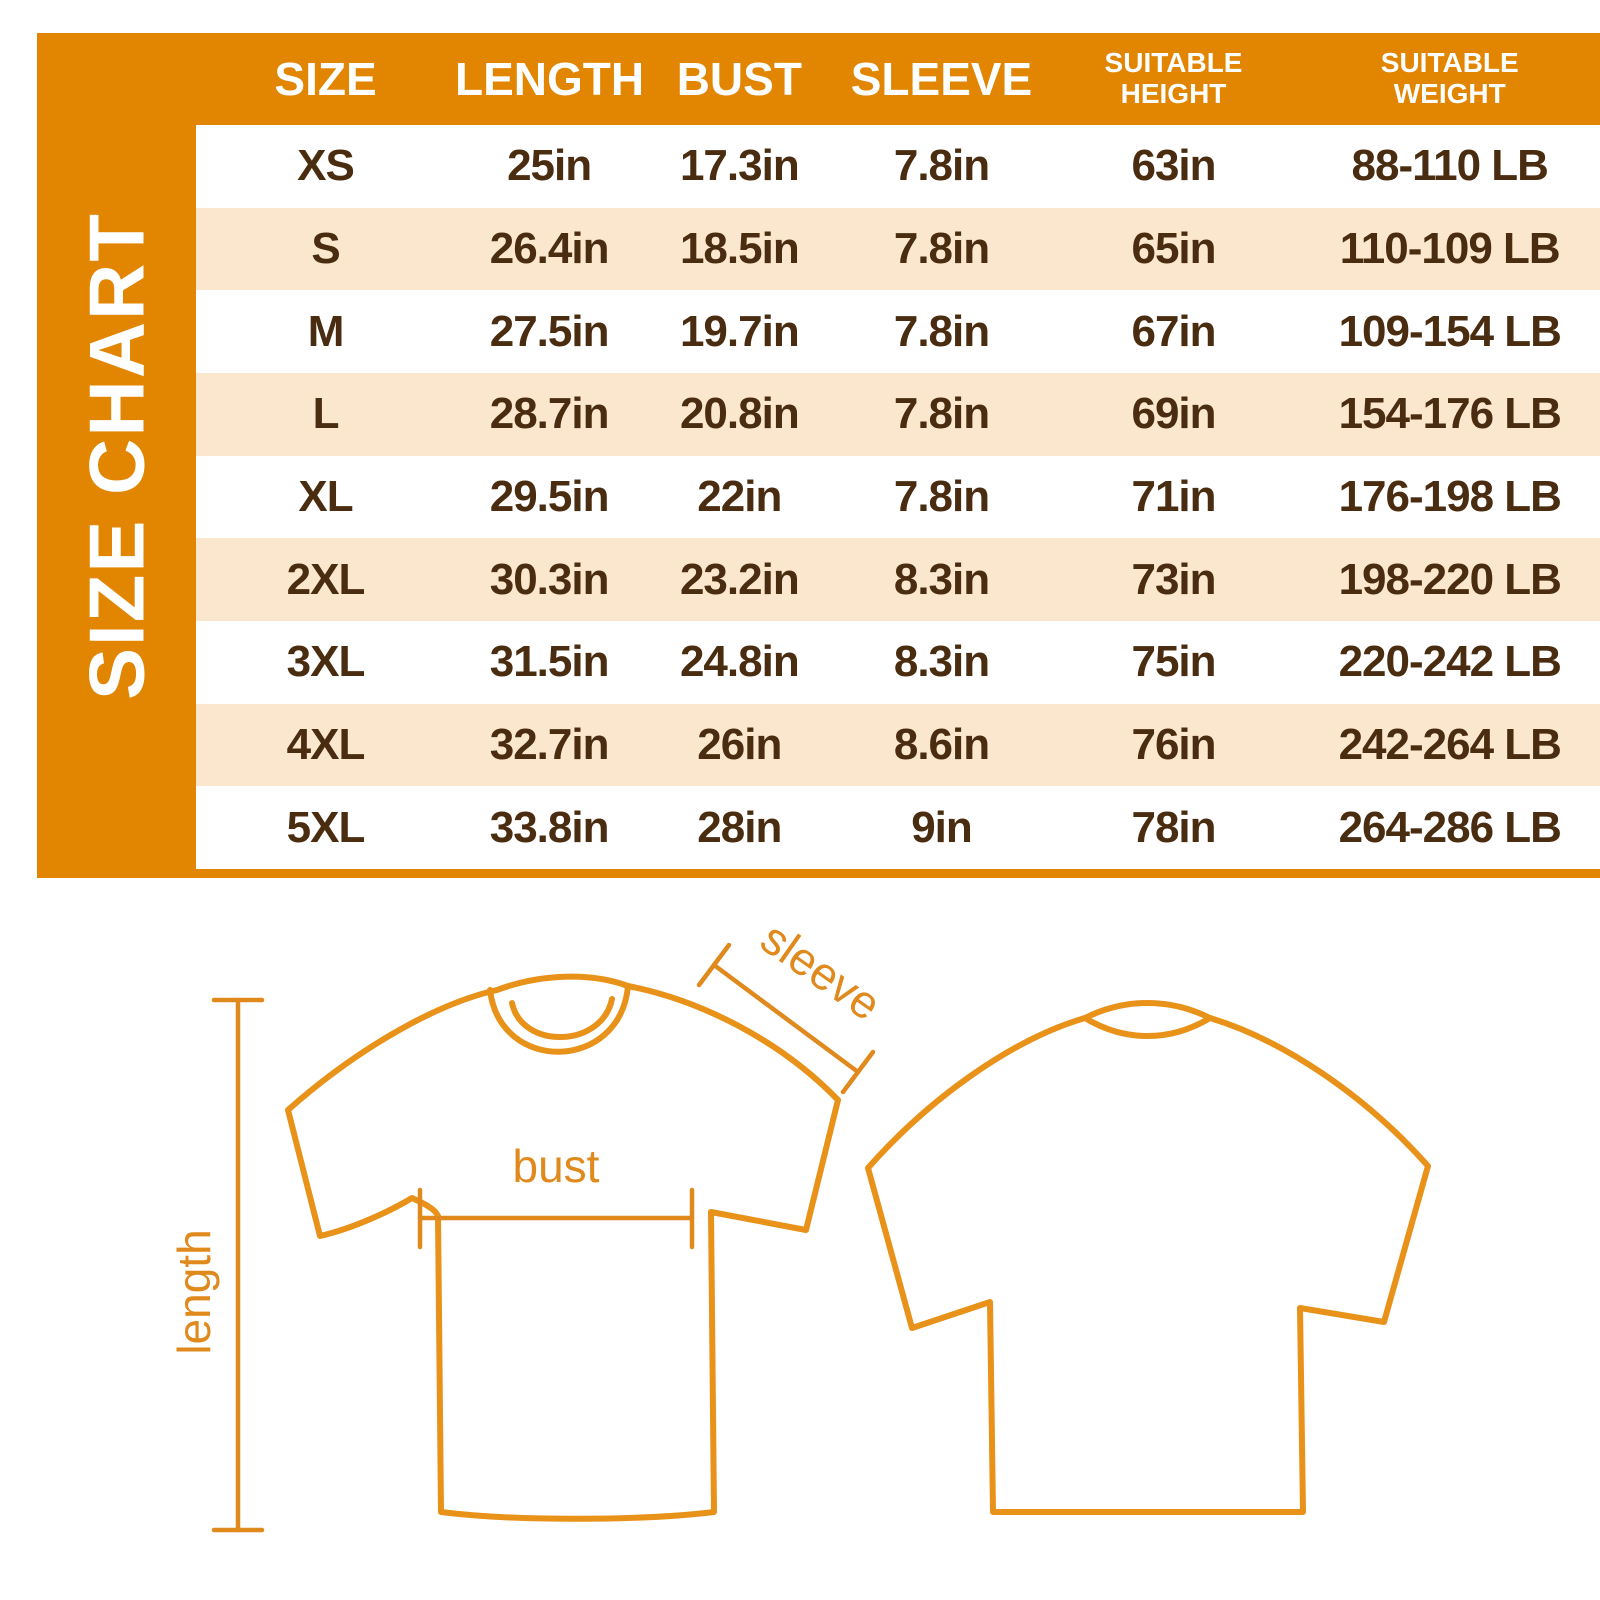 The image size is (1600, 1600). I want to click on cell-bust: 19.7in, so click(739, 331).